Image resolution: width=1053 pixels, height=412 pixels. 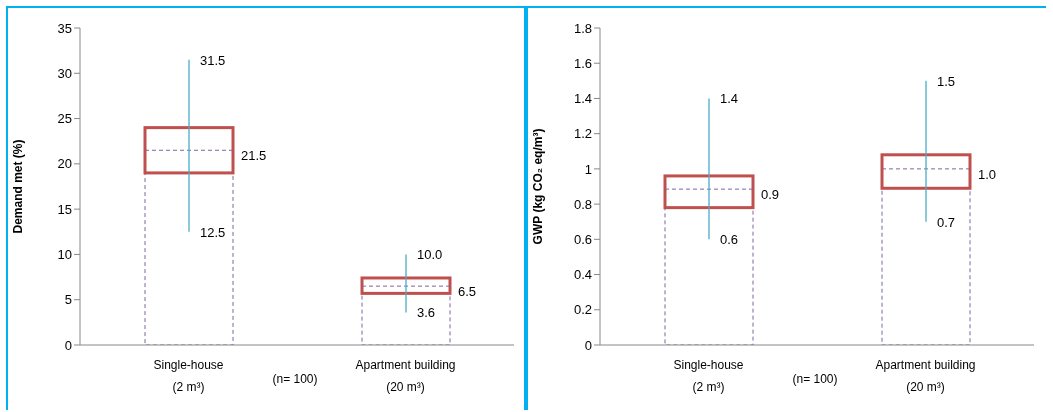 What do you see at coordinates (946, 222) in the screenshot?
I see `text: 0.7` at bounding box center [946, 222].